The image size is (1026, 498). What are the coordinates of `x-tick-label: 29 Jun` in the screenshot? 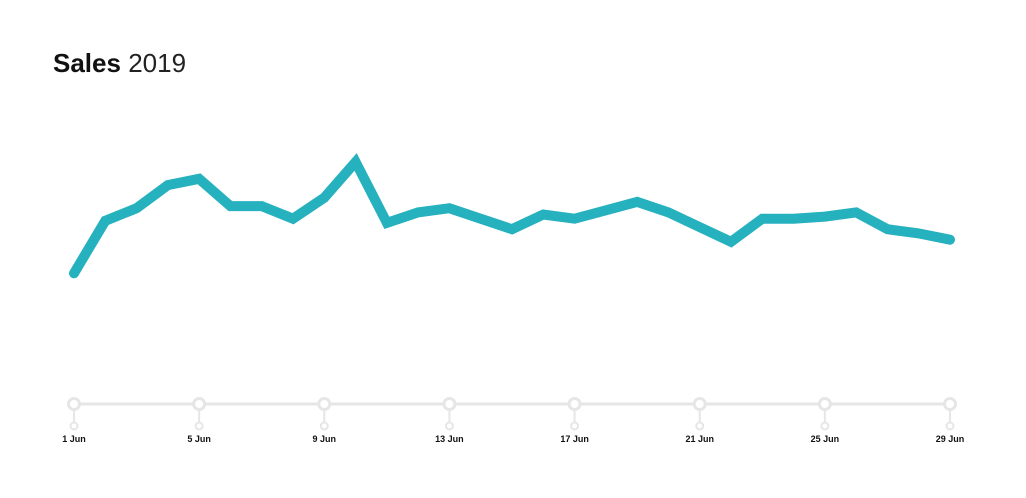 It's located at (950, 439).